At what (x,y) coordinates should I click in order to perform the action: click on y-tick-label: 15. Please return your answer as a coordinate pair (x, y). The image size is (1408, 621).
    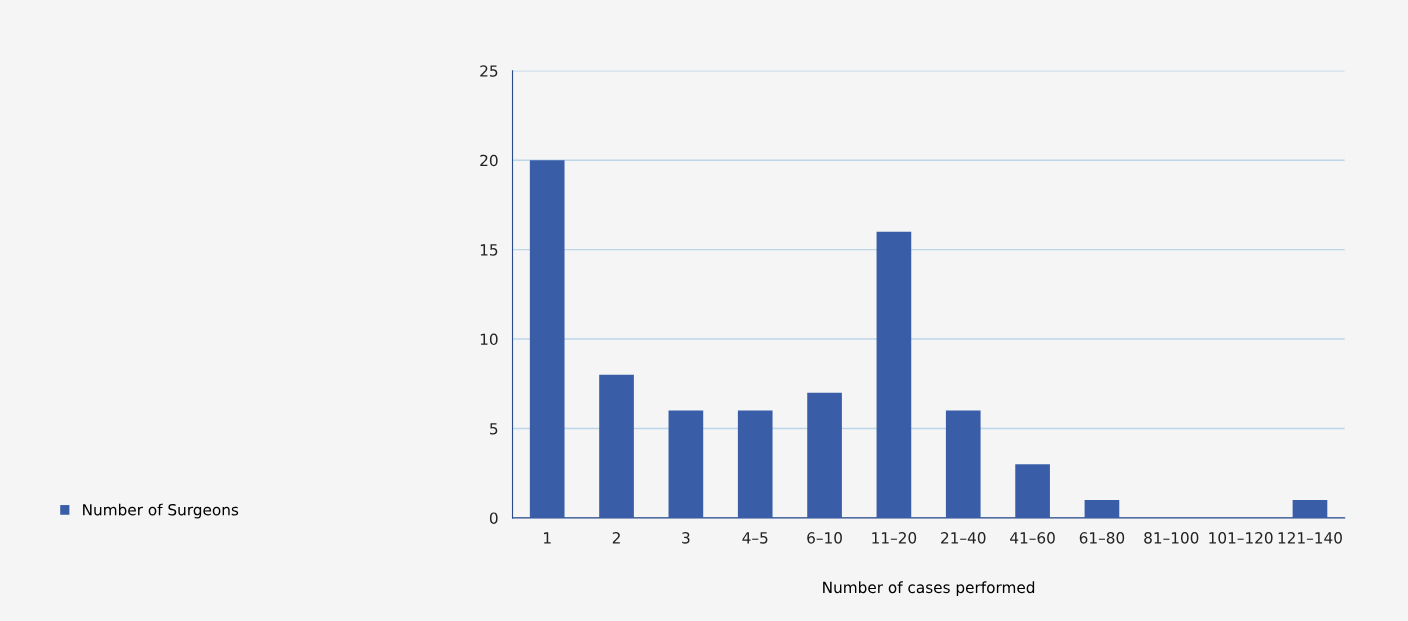
    Looking at the image, I should click on (489, 250).